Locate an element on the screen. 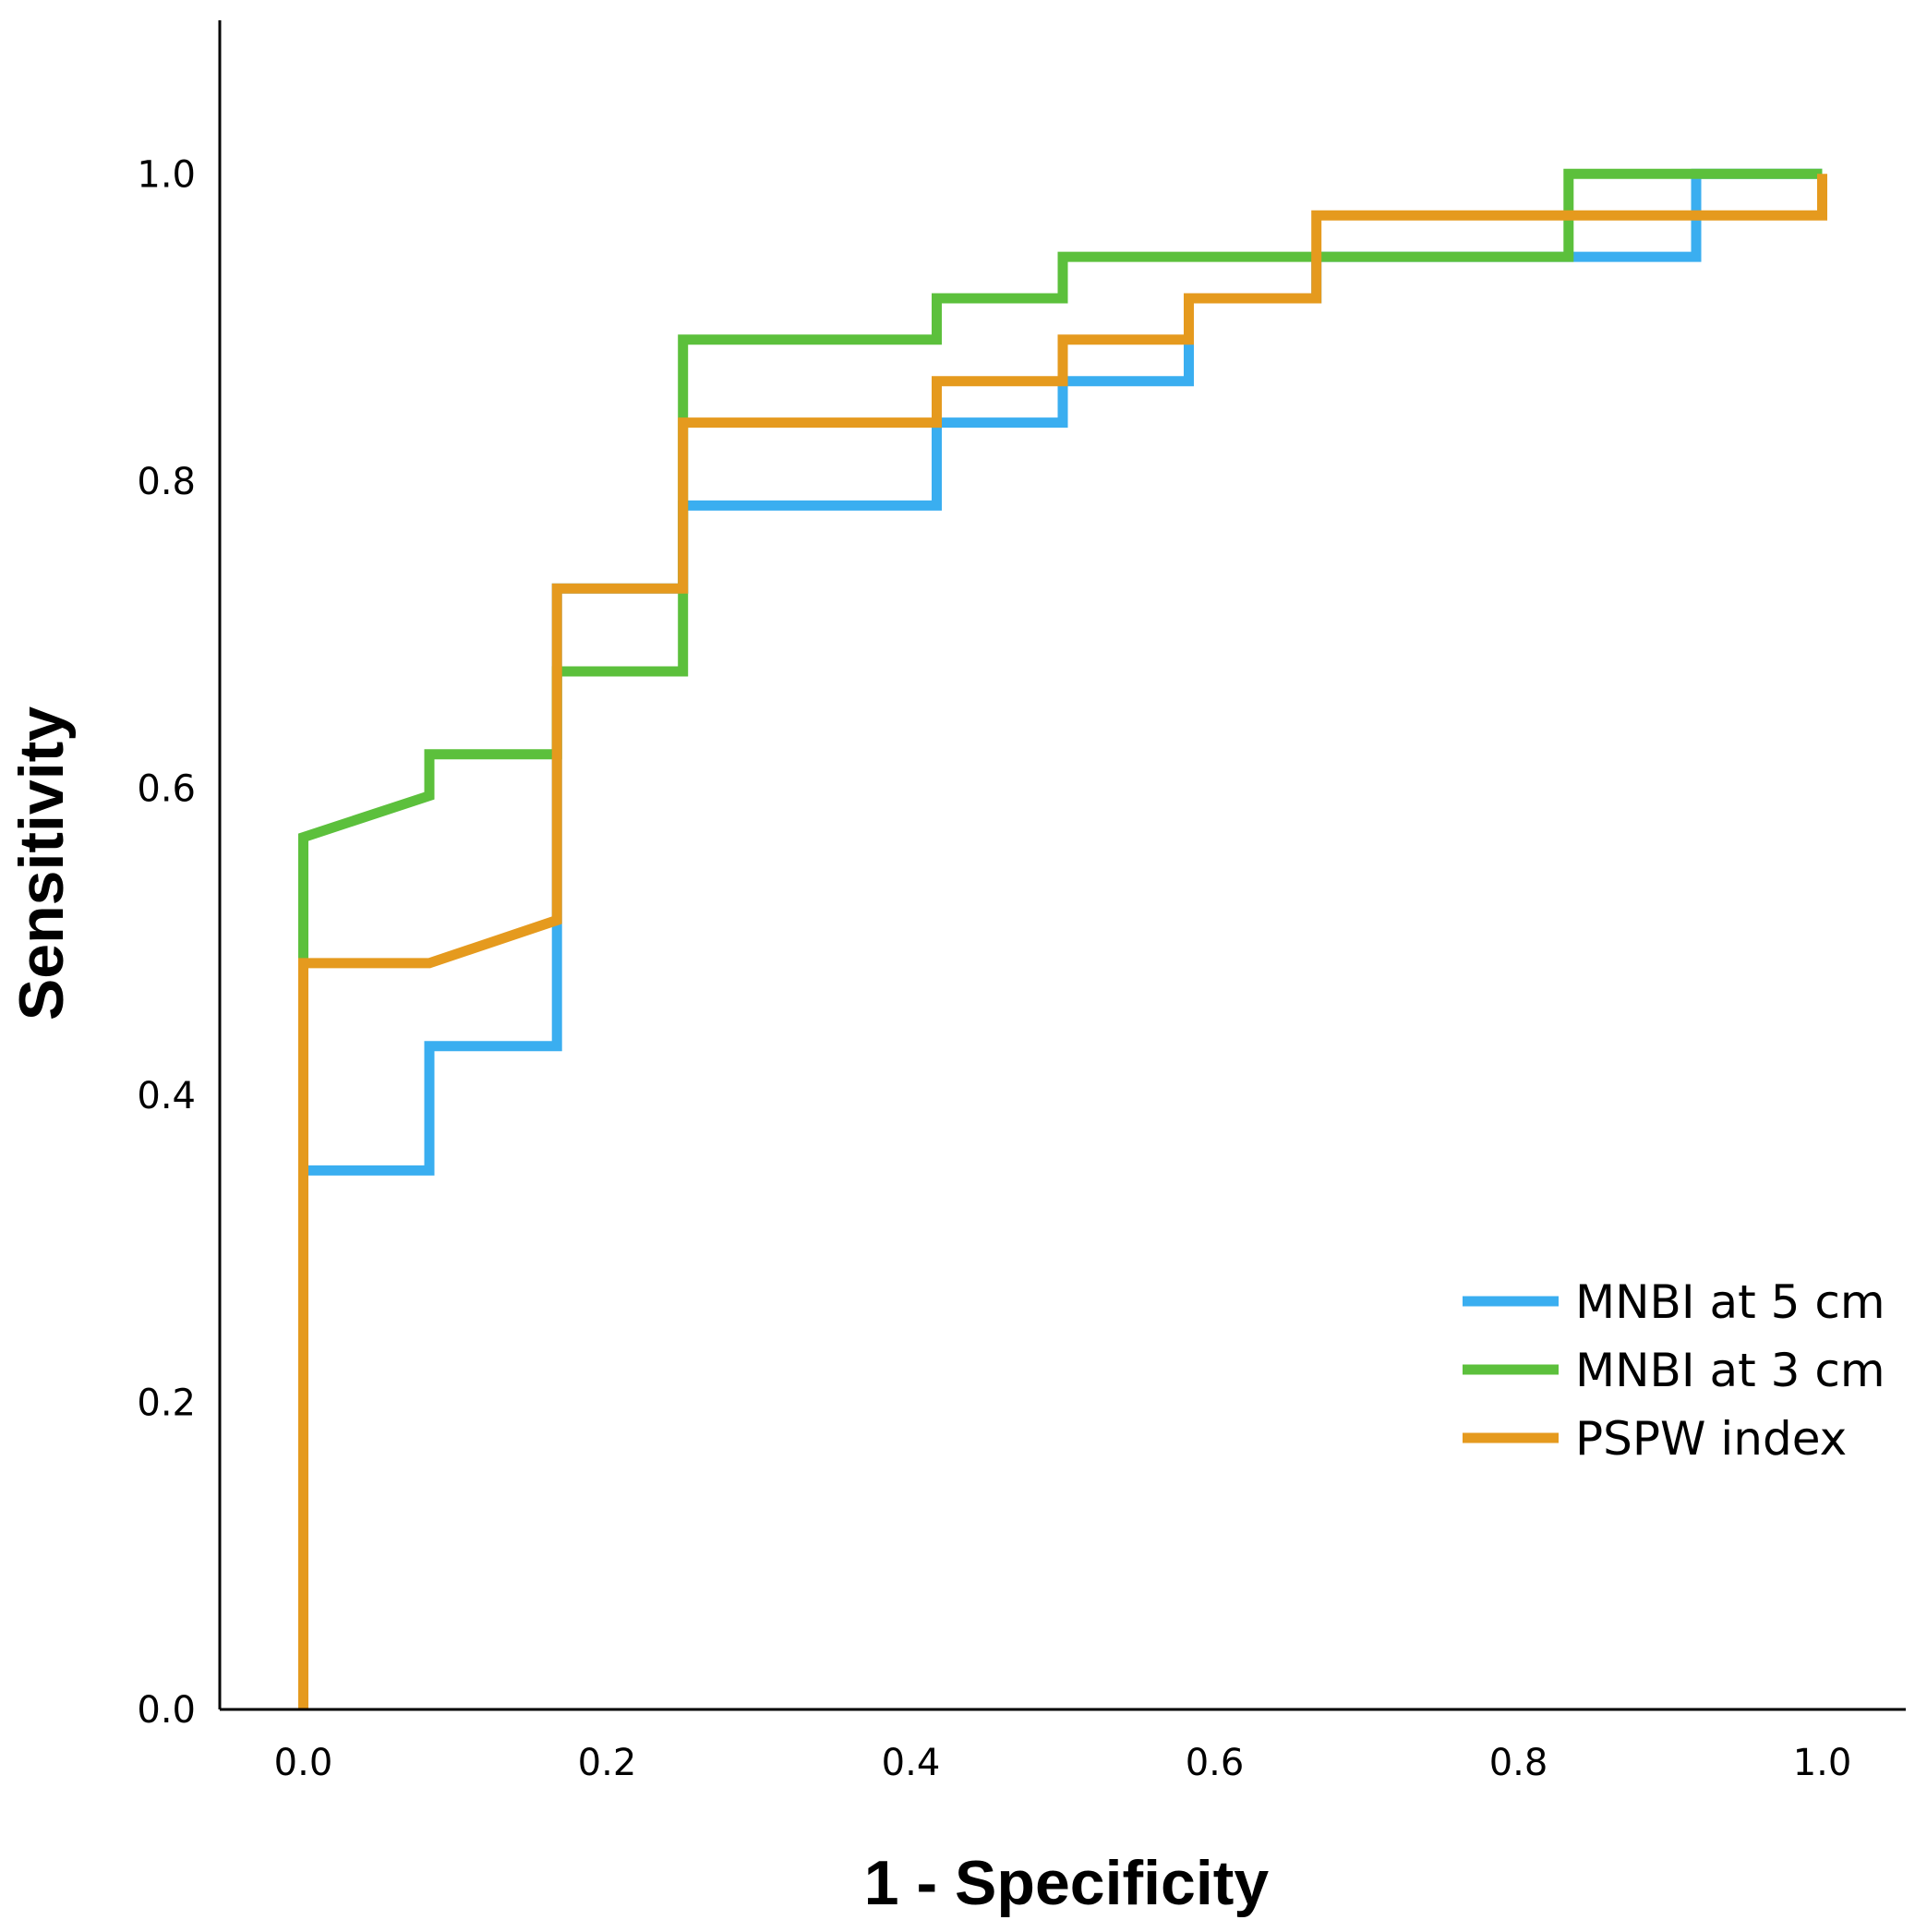  legend-label: PSPW index is located at coordinates (1711, 1439).